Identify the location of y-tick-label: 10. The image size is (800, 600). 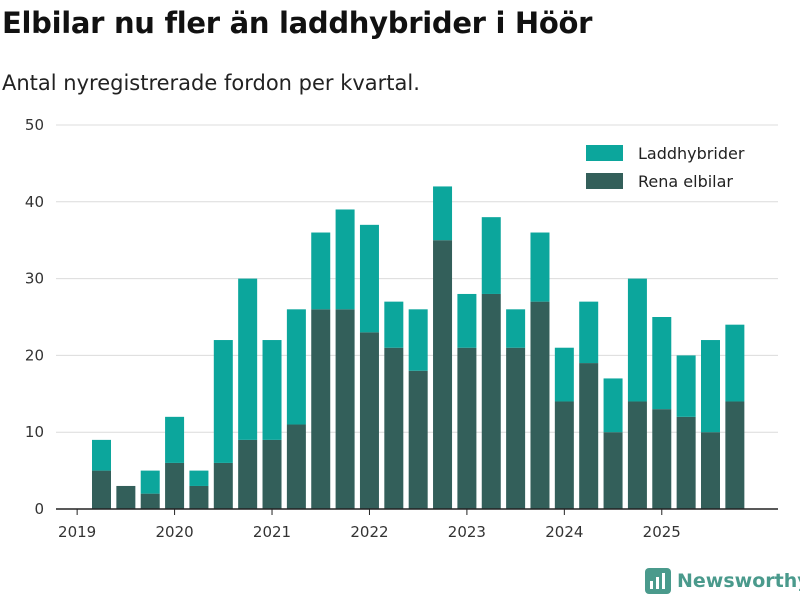
(34, 432).